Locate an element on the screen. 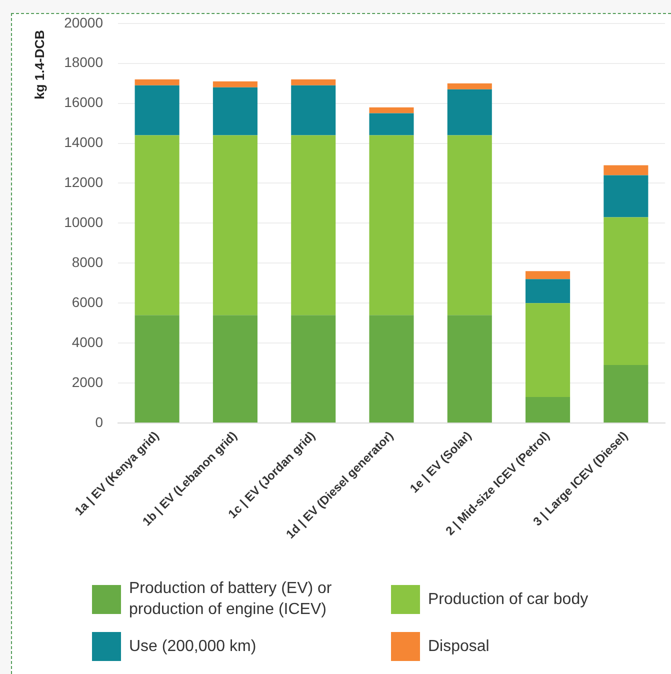 This screenshot has width=671, height=674. y-tick-label: 8000 is located at coordinates (88, 262).